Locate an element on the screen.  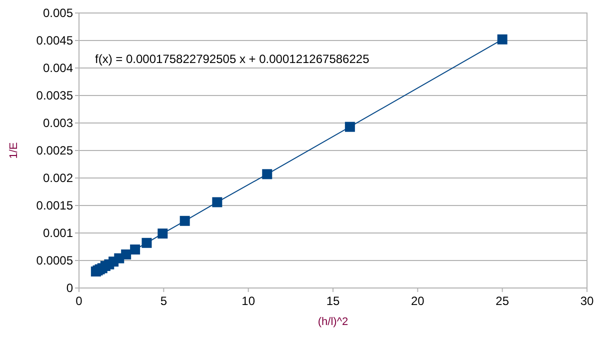
y-axis-title: 1/E is located at coordinates (14, 150).